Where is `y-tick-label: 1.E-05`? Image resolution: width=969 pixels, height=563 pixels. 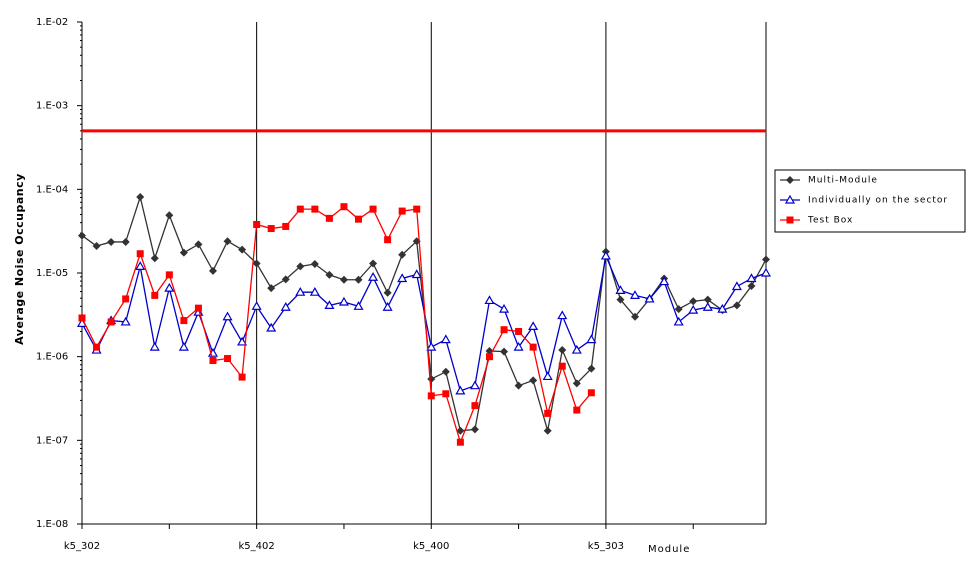
y-tick-label: 1.E-05 is located at coordinates (52, 273).